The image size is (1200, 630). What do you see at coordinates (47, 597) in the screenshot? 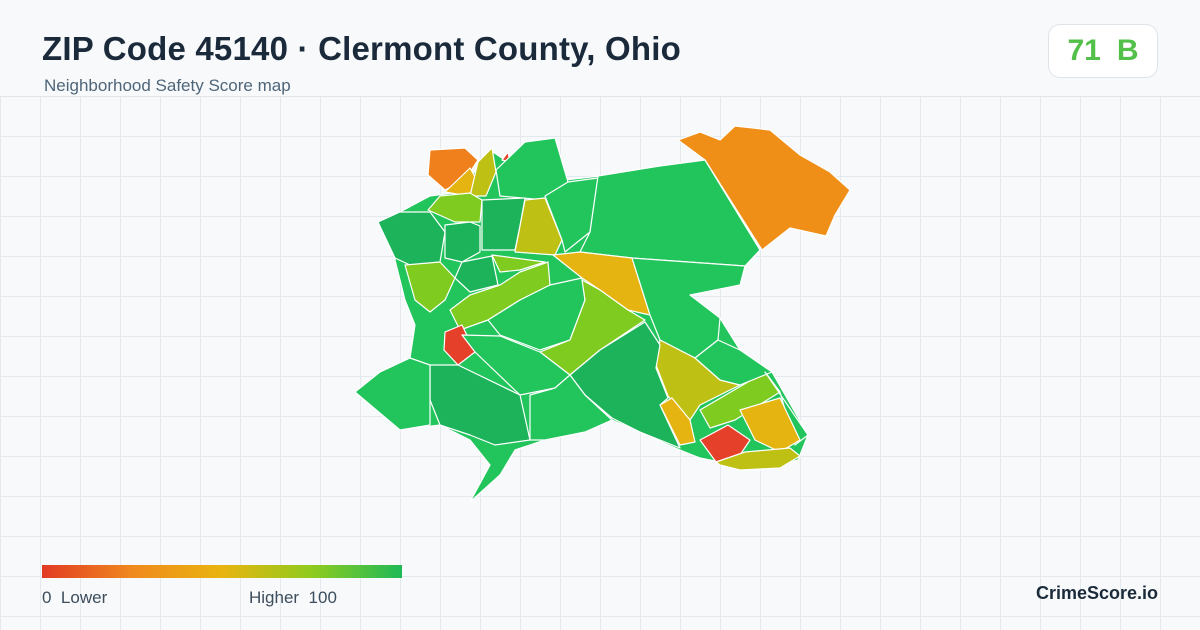
I see `legend-min-value: 0` at bounding box center [47, 597].